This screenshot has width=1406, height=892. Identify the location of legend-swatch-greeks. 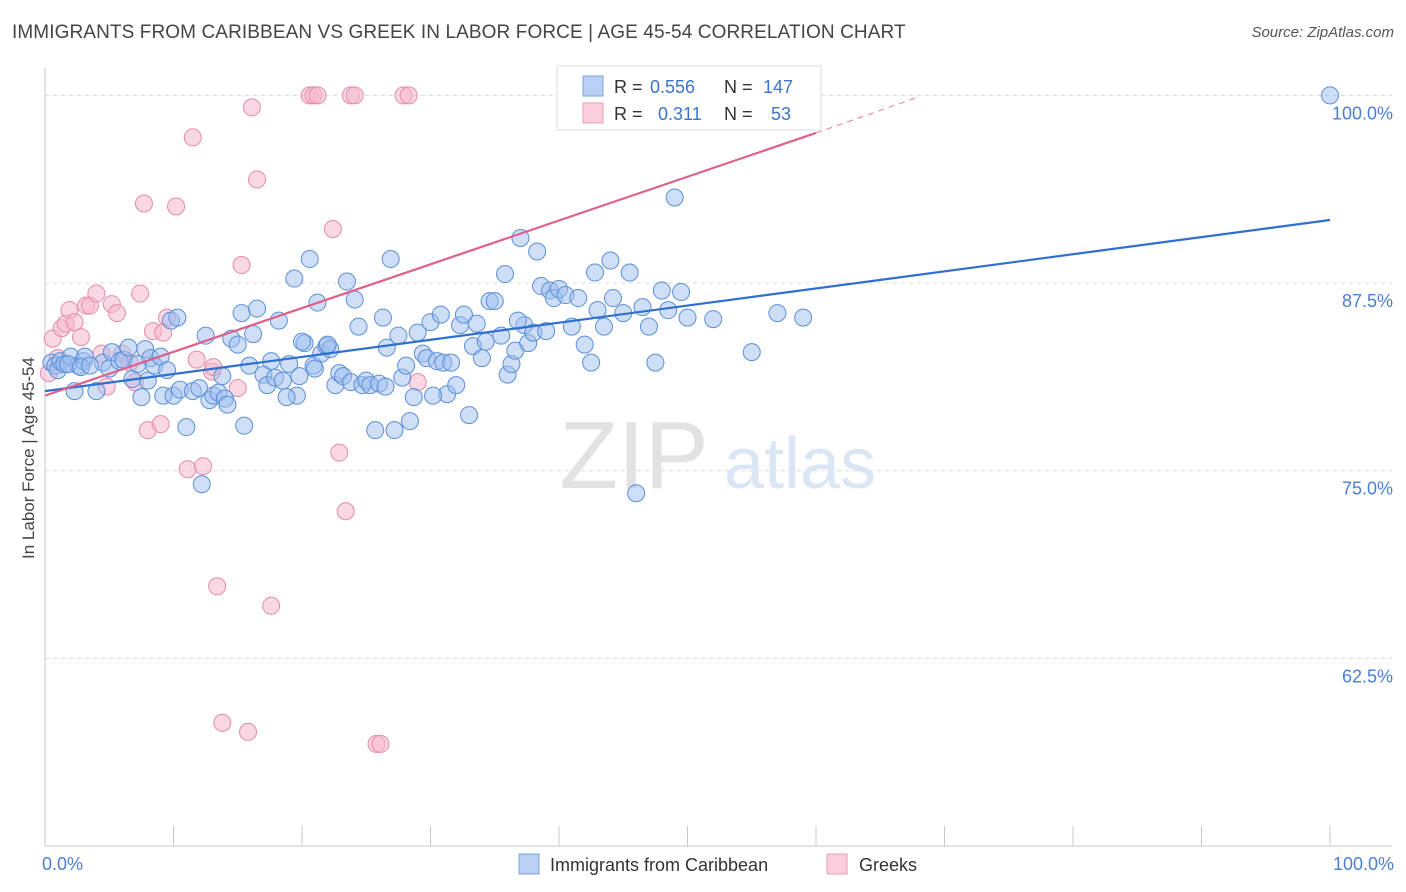
(593, 113).